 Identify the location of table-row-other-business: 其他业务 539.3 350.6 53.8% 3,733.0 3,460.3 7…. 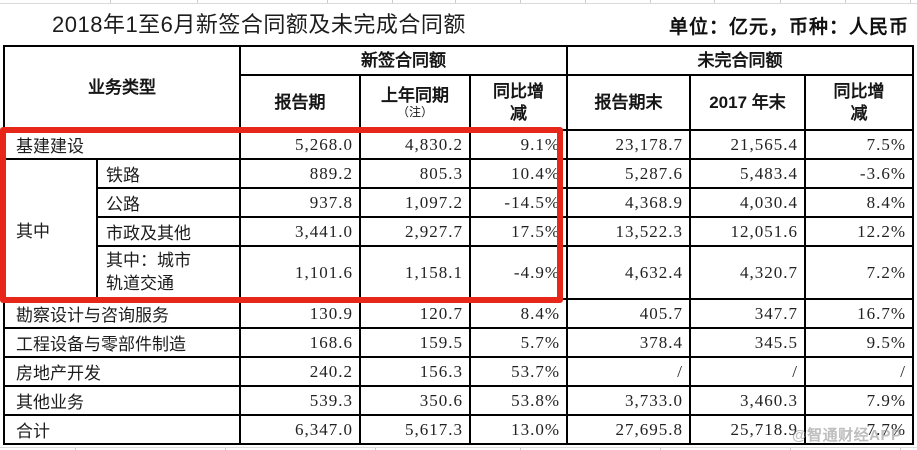
(458, 400).